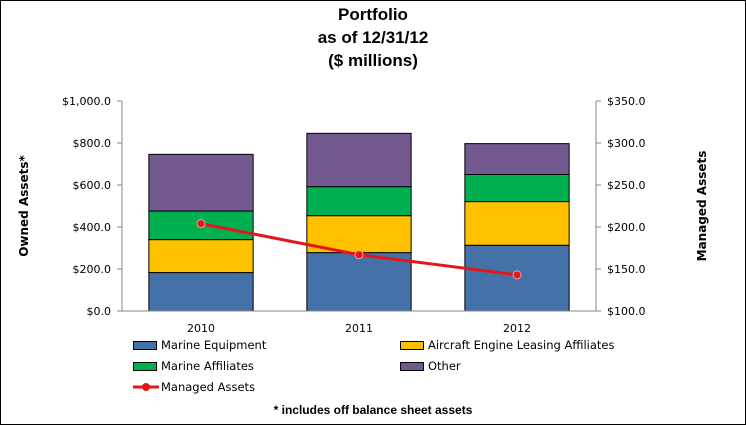 The height and width of the screenshot is (425, 746). I want to click on legend-item-marine-equipment: Marine Equipment, so click(199, 345).